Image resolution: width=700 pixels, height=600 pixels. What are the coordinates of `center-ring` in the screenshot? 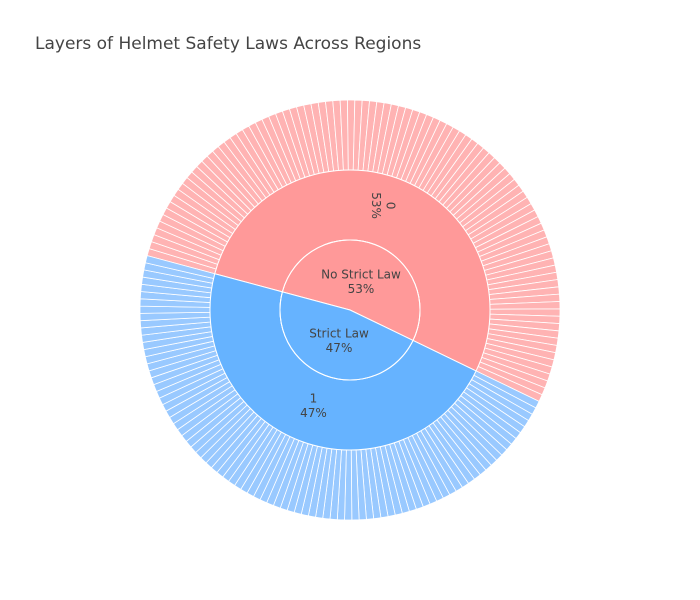 It's located at (350, 310).